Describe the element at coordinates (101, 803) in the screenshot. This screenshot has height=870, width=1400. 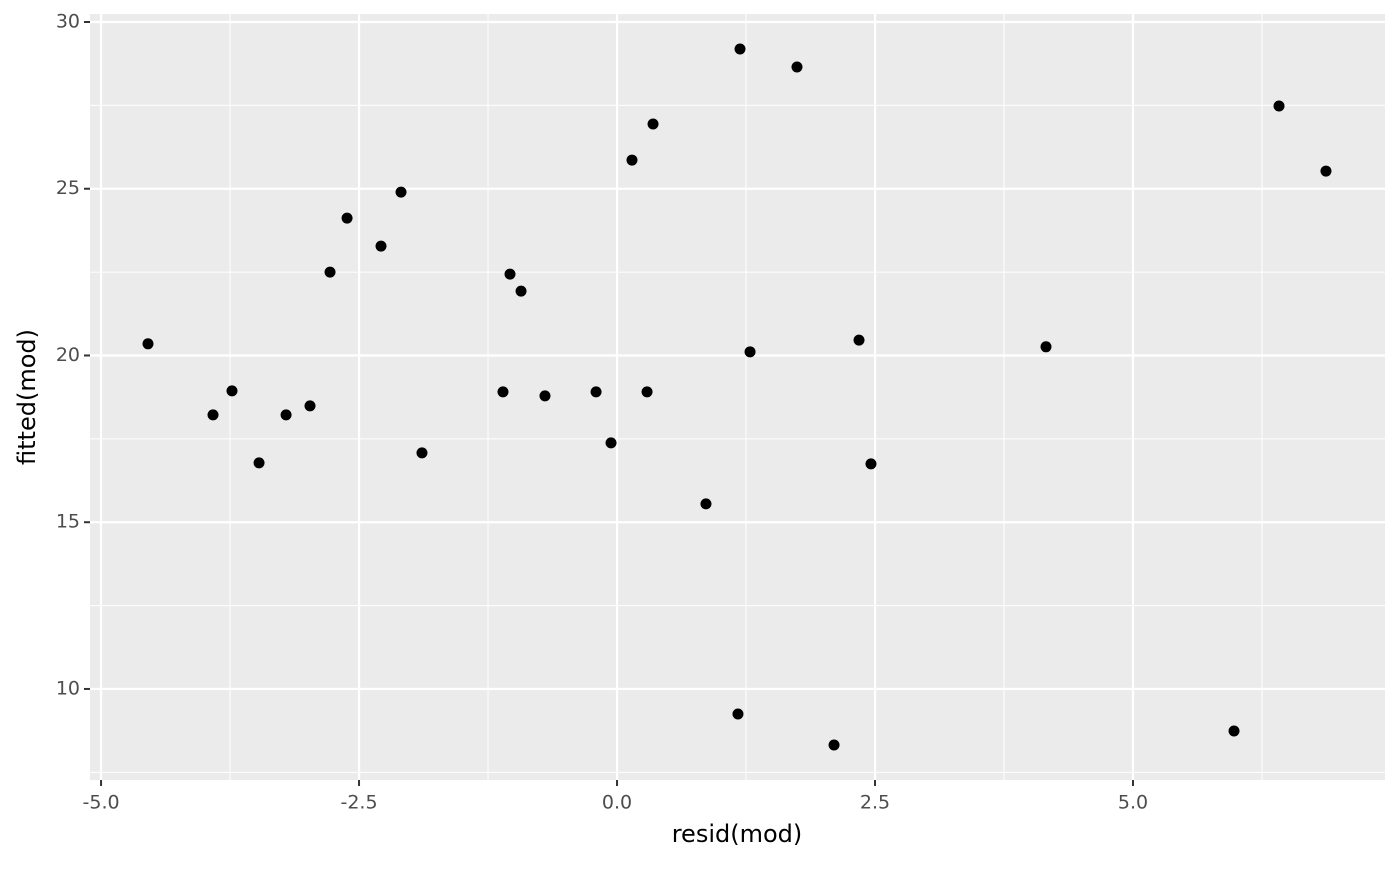
I see `x-tick-label: -5.0` at that location.